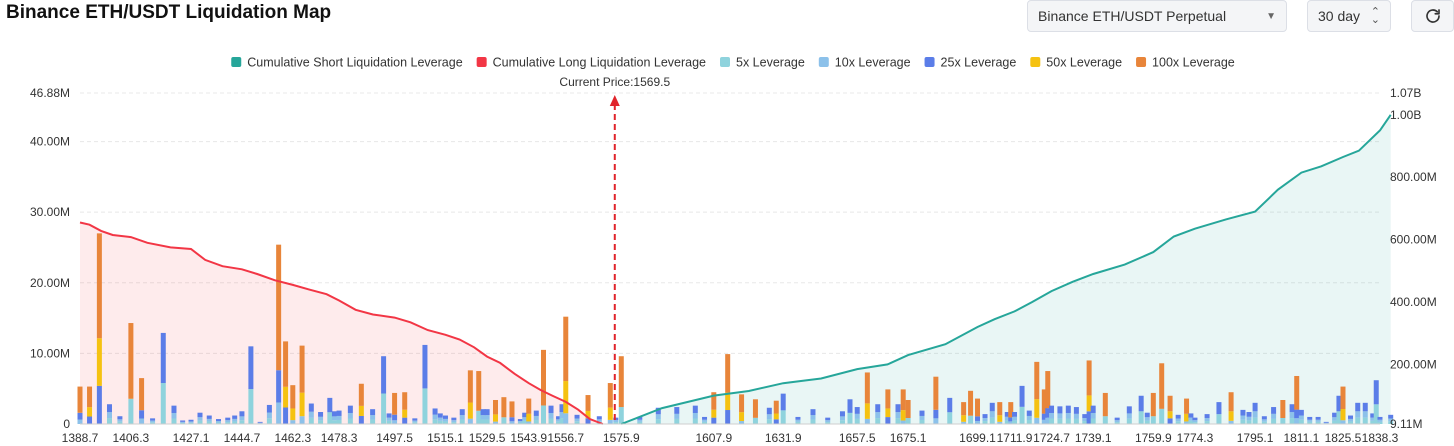 The width and height of the screenshot is (1454, 446). I want to click on legend-item: 5x Leverage, so click(762, 63).